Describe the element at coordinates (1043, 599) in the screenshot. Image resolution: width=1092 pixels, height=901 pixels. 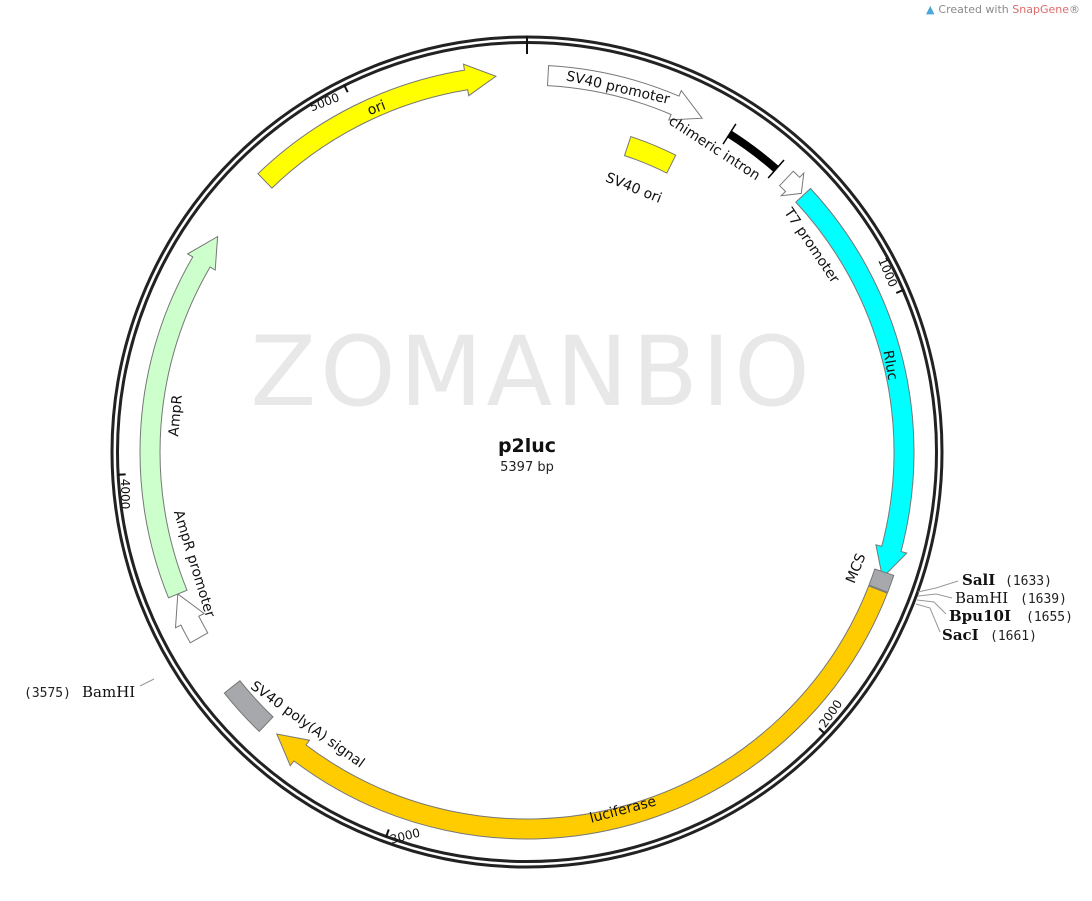
I see `svg-text: (1639)` at that location.